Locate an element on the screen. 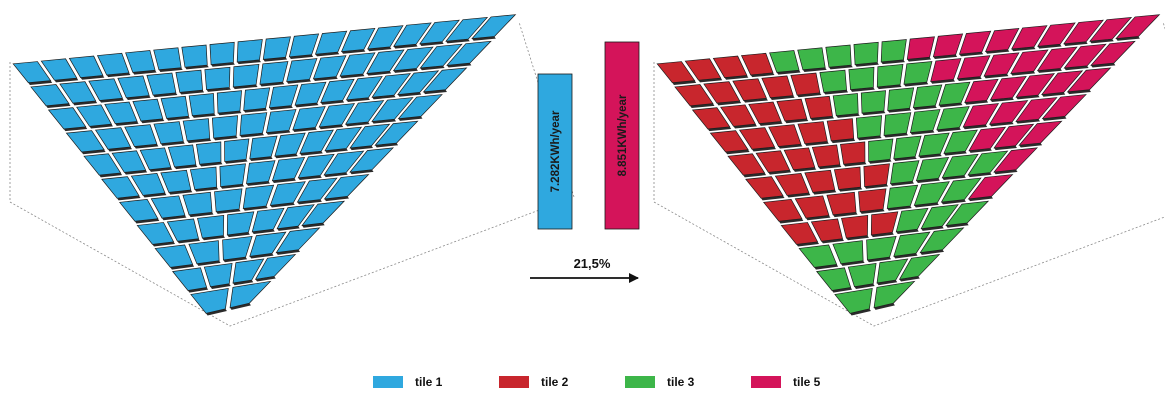 Image resolution: width=1165 pixels, height=393 pixels. improvement-percentage: 21,5% is located at coordinates (592, 263).